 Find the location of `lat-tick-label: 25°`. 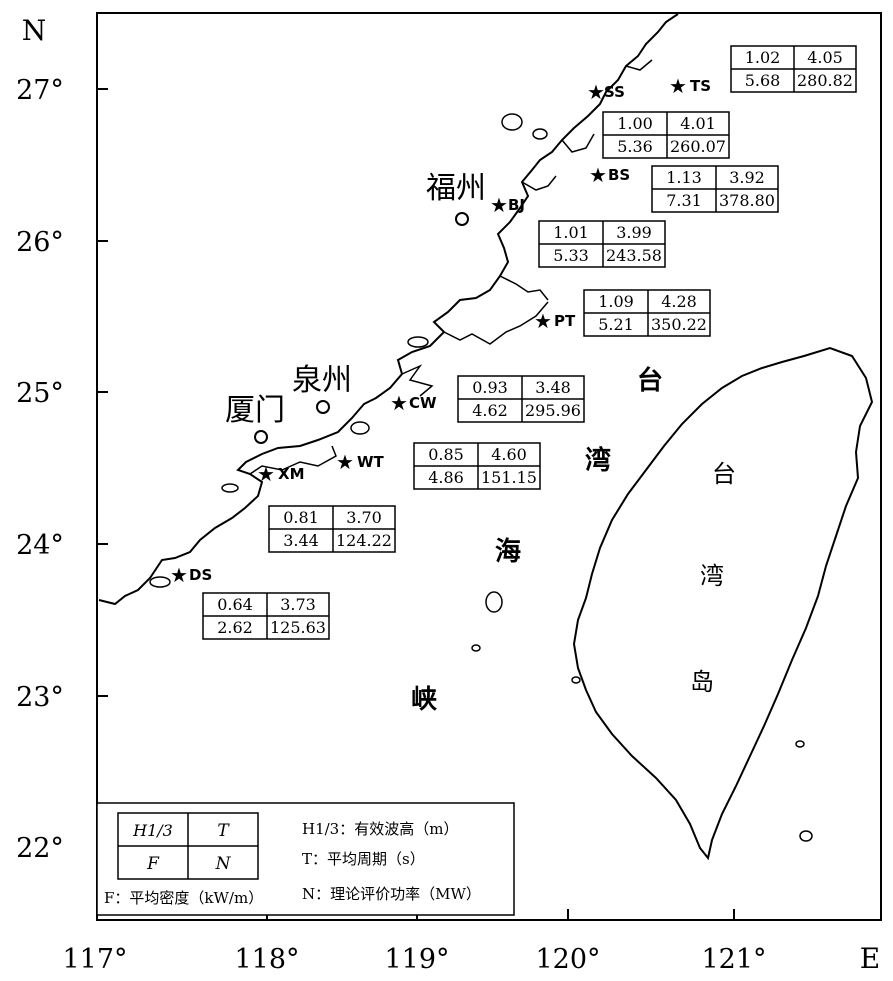

lat-tick-label: 25° is located at coordinates (40, 393).